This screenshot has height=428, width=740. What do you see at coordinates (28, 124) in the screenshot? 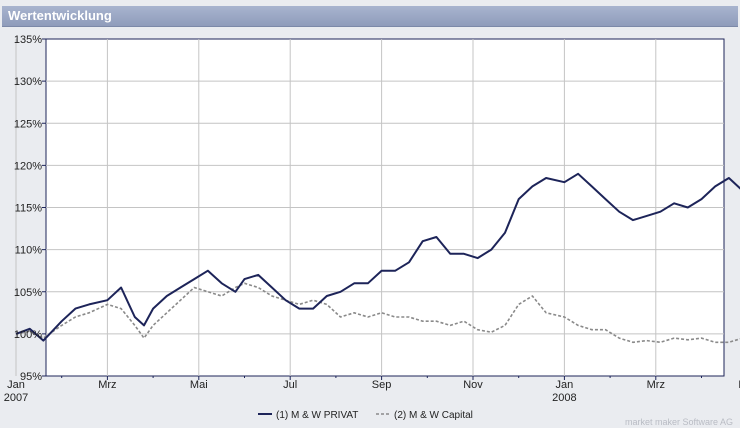
I see `y-tick-label: 125%` at bounding box center [28, 124].